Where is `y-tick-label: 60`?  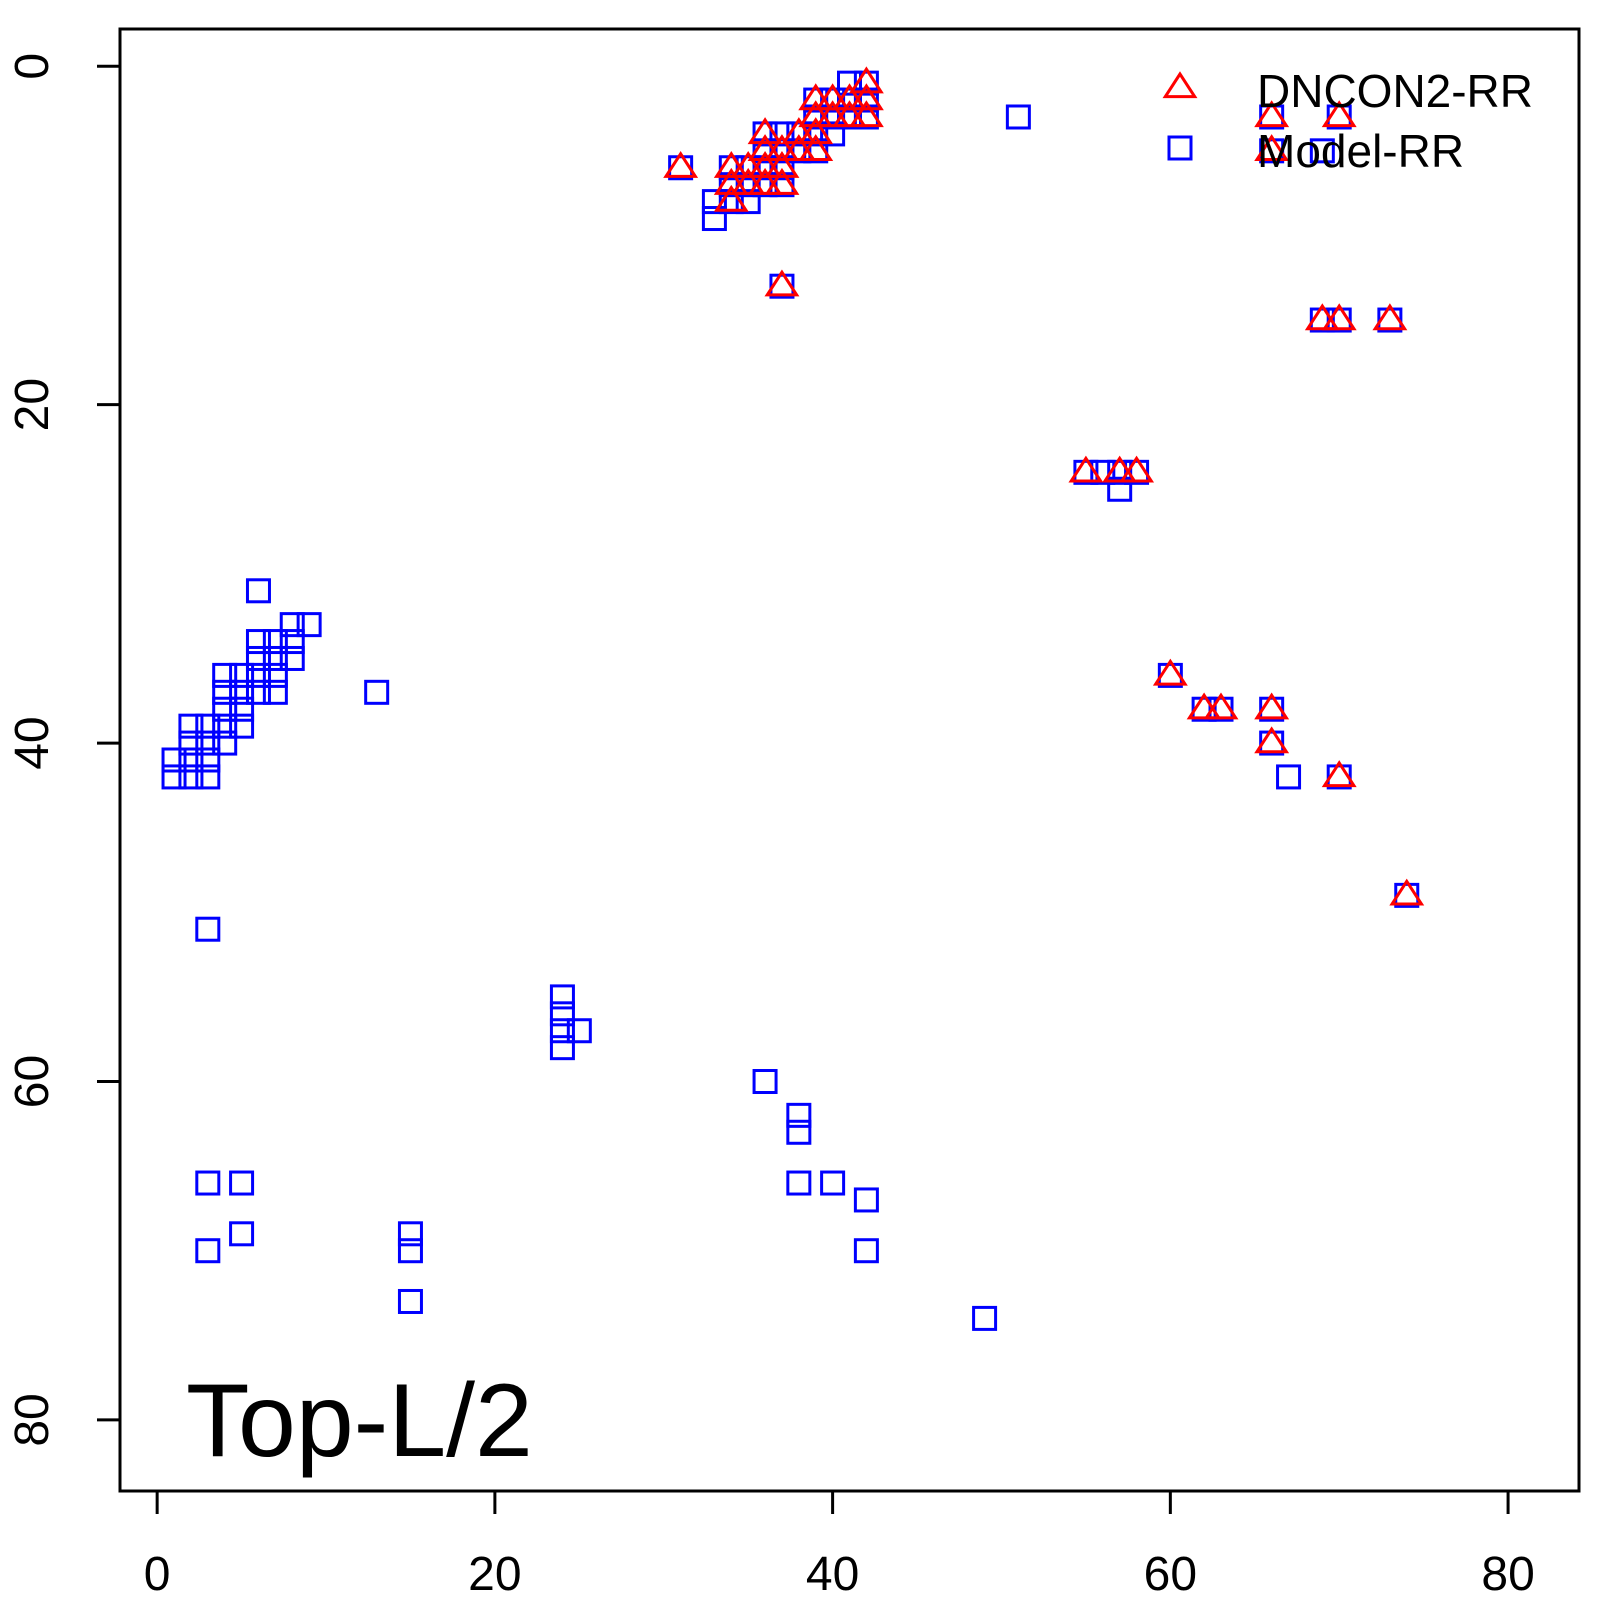 y-tick-label: 60 is located at coordinates (32, 1081).